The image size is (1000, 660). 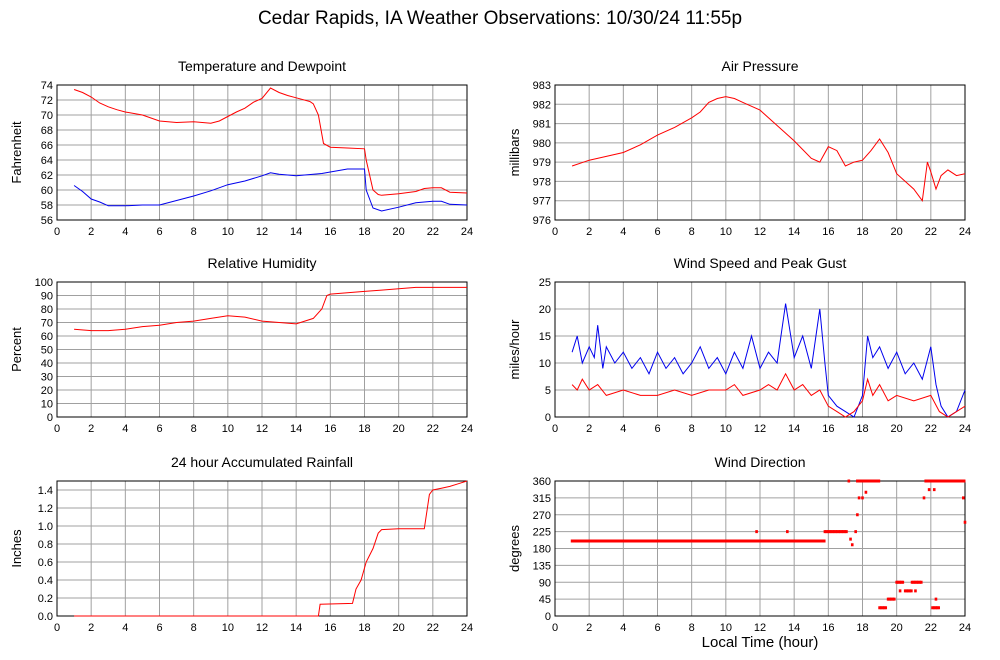 I want to click on y-tick-label: 270, so click(x=542, y=516).